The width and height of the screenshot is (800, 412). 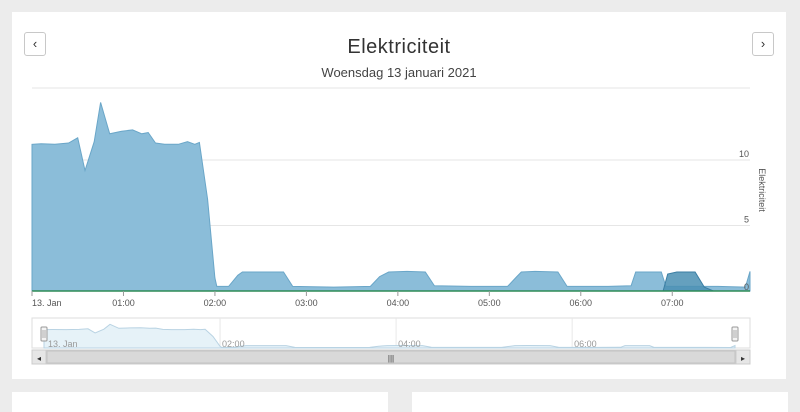 I want to click on navigator-right-handle, so click(x=735, y=334).